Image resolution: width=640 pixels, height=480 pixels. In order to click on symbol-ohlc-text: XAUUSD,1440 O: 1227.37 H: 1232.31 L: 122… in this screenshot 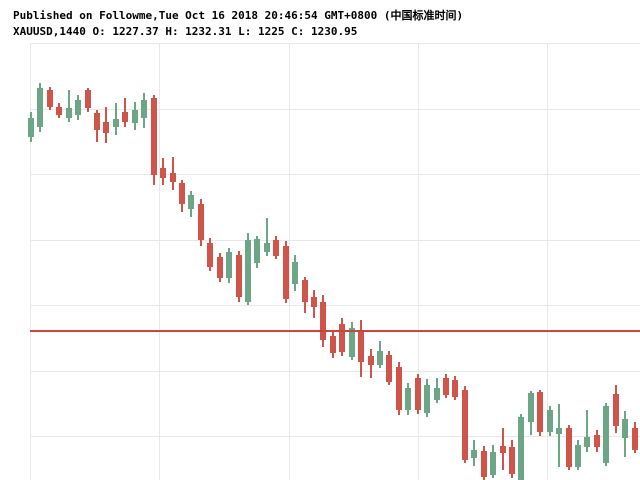, I will do `click(185, 31)`.